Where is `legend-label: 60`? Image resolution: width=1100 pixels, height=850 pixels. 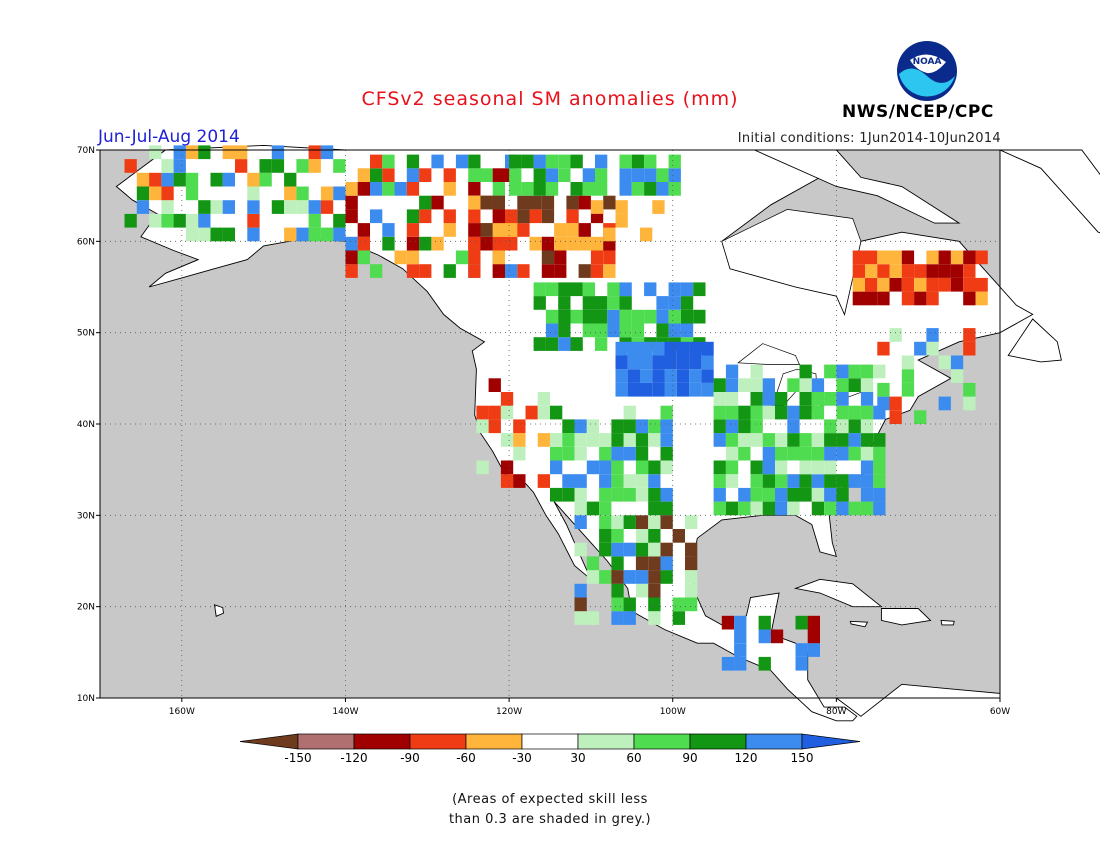 legend-label: 60 is located at coordinates (633, 758).